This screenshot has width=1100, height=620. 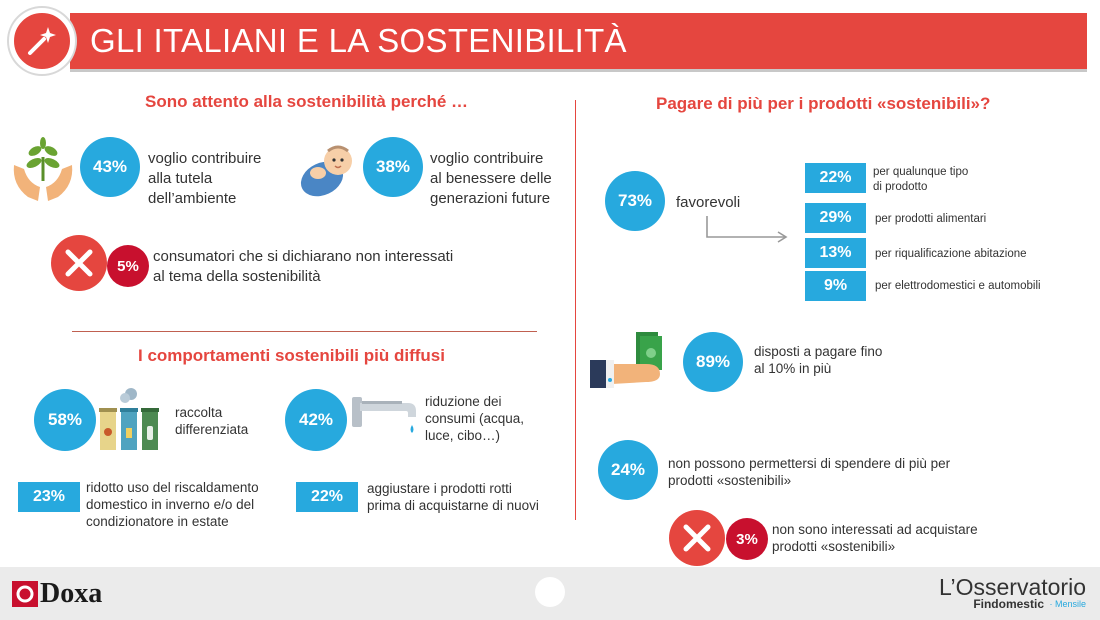 What do you see at coordinates (835, 178) in the screenshot?
I see `pct-box-any-product: 22%` at bounding box center [835, 178].